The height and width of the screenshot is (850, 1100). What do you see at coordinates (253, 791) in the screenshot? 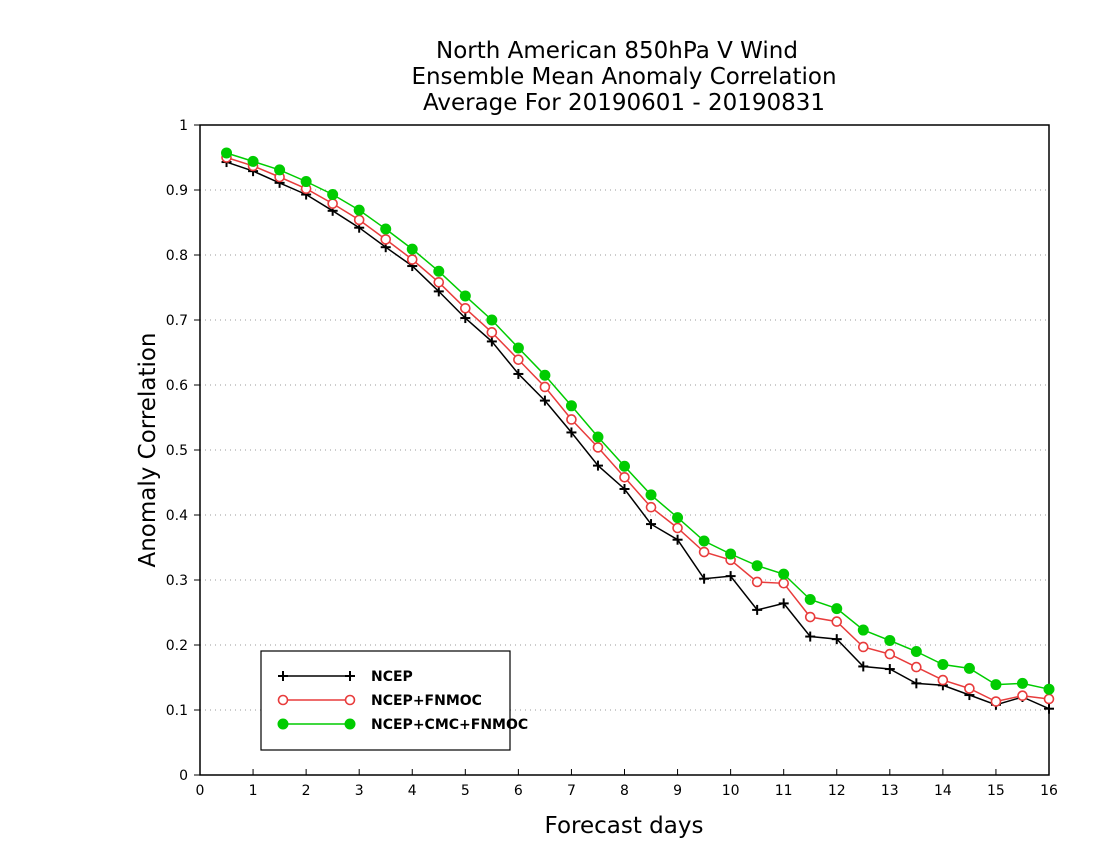
I see `x-tick-label-1: 1` at bounding box center [253, 791].